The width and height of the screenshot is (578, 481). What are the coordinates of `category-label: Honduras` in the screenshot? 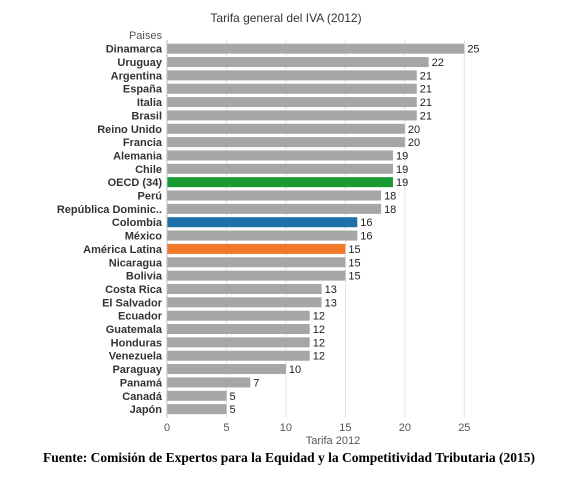 It's located at (136, 343).